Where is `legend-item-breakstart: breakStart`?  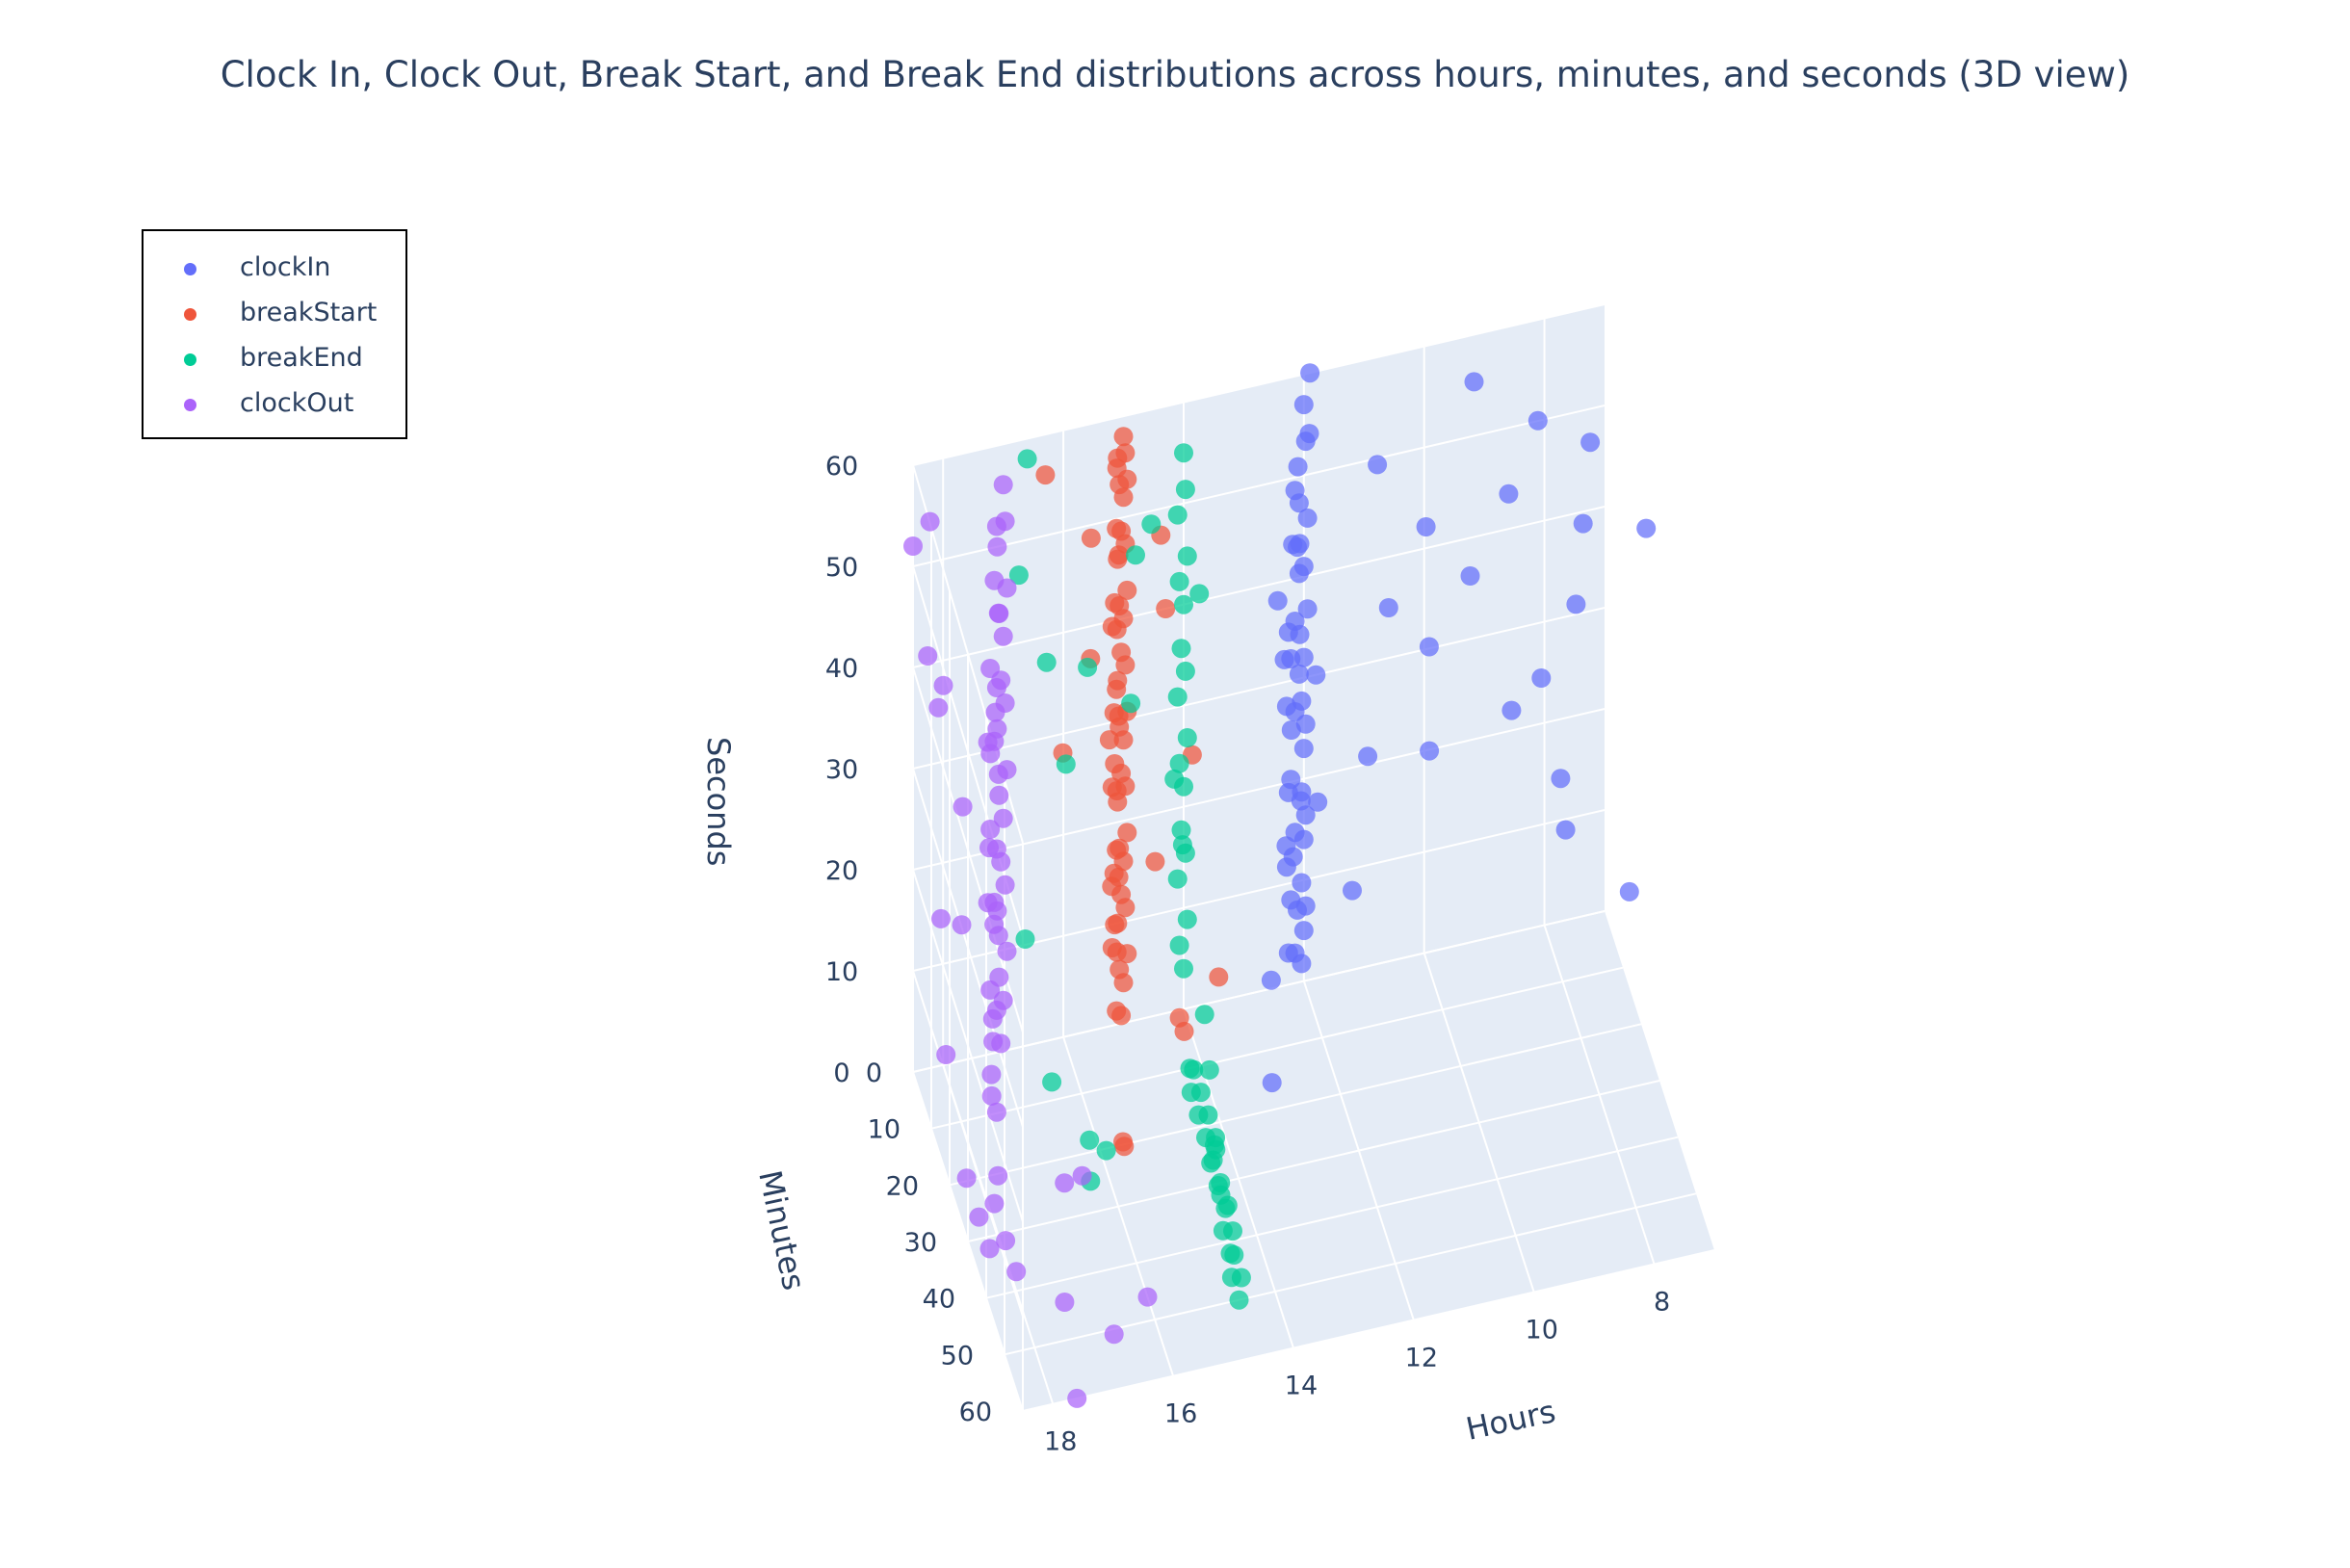
legend-item-breakstart: breakStart is located at coordinates (274, 315).